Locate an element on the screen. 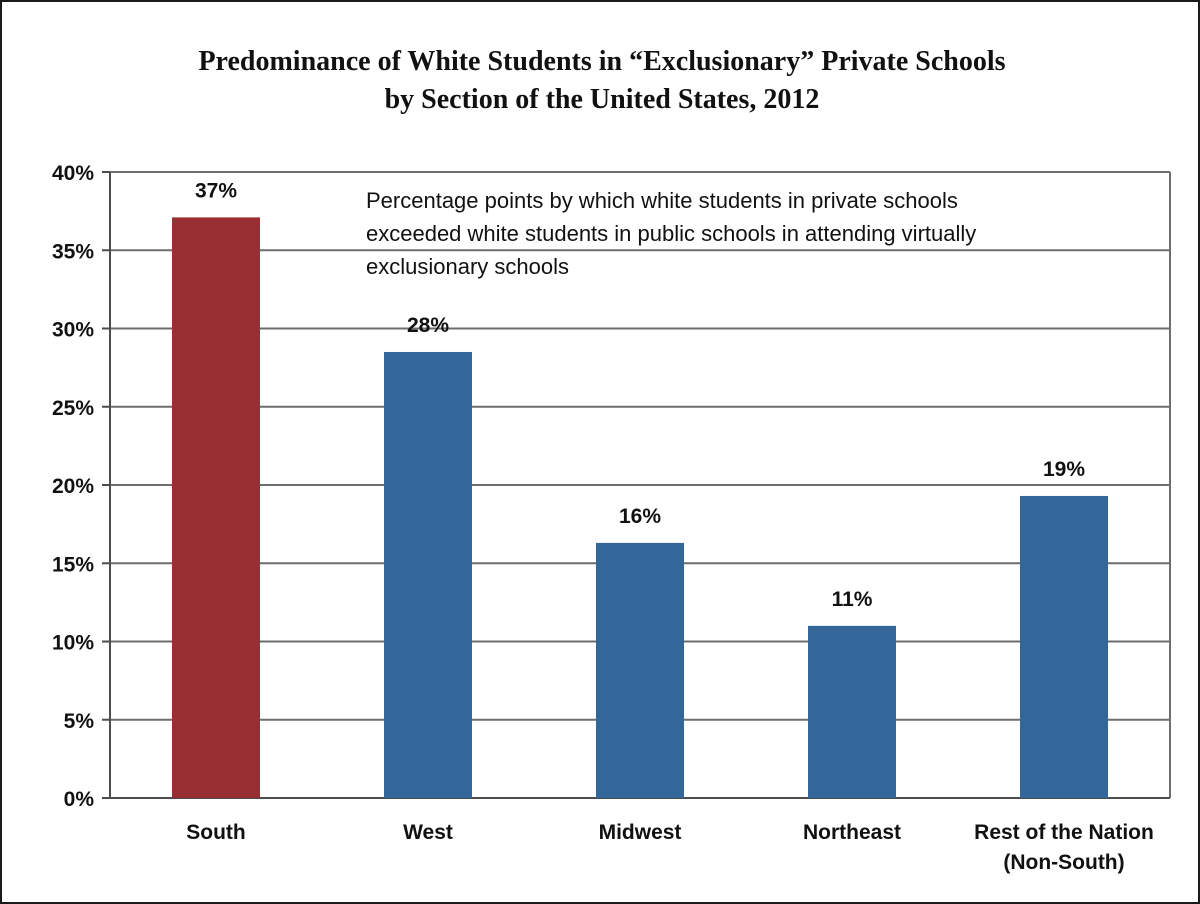 This screenshot has height=904, width=1200. data-label: 16% is located at coordinates (640, 516).